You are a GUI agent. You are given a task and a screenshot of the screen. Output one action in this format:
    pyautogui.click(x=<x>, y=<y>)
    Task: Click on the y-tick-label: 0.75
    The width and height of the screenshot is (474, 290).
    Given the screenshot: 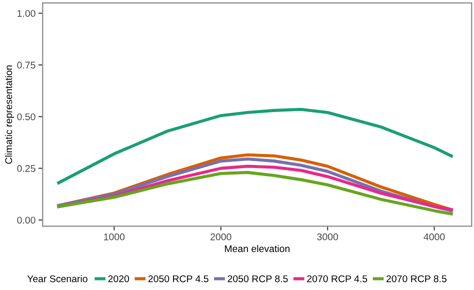 What is the action you would take?
    pyautogui.click(x=26, y=65)
    